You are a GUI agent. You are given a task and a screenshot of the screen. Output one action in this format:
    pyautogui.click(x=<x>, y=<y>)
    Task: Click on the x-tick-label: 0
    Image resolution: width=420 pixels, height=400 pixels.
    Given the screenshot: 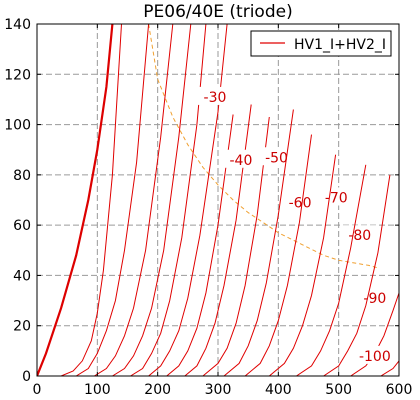 What is the action you would take?
    pyautogui.click(x=37, y=390)
    